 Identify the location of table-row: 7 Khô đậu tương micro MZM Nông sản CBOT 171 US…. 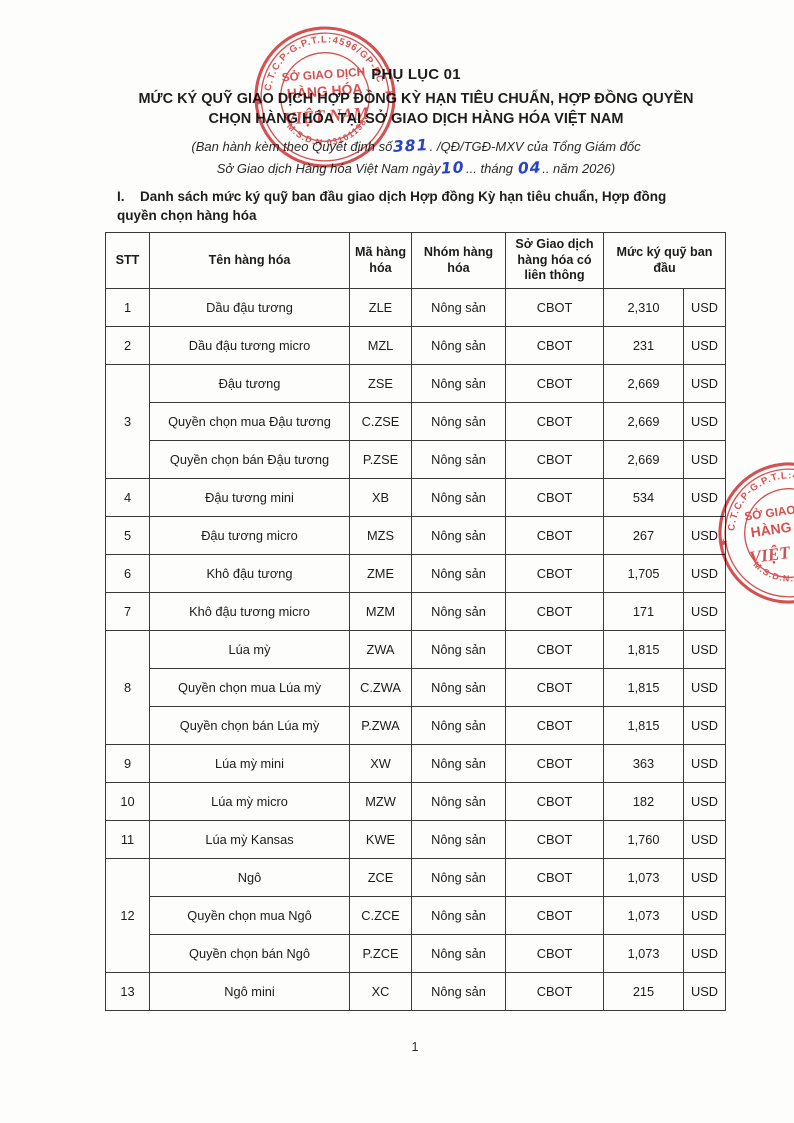
(416, 611).